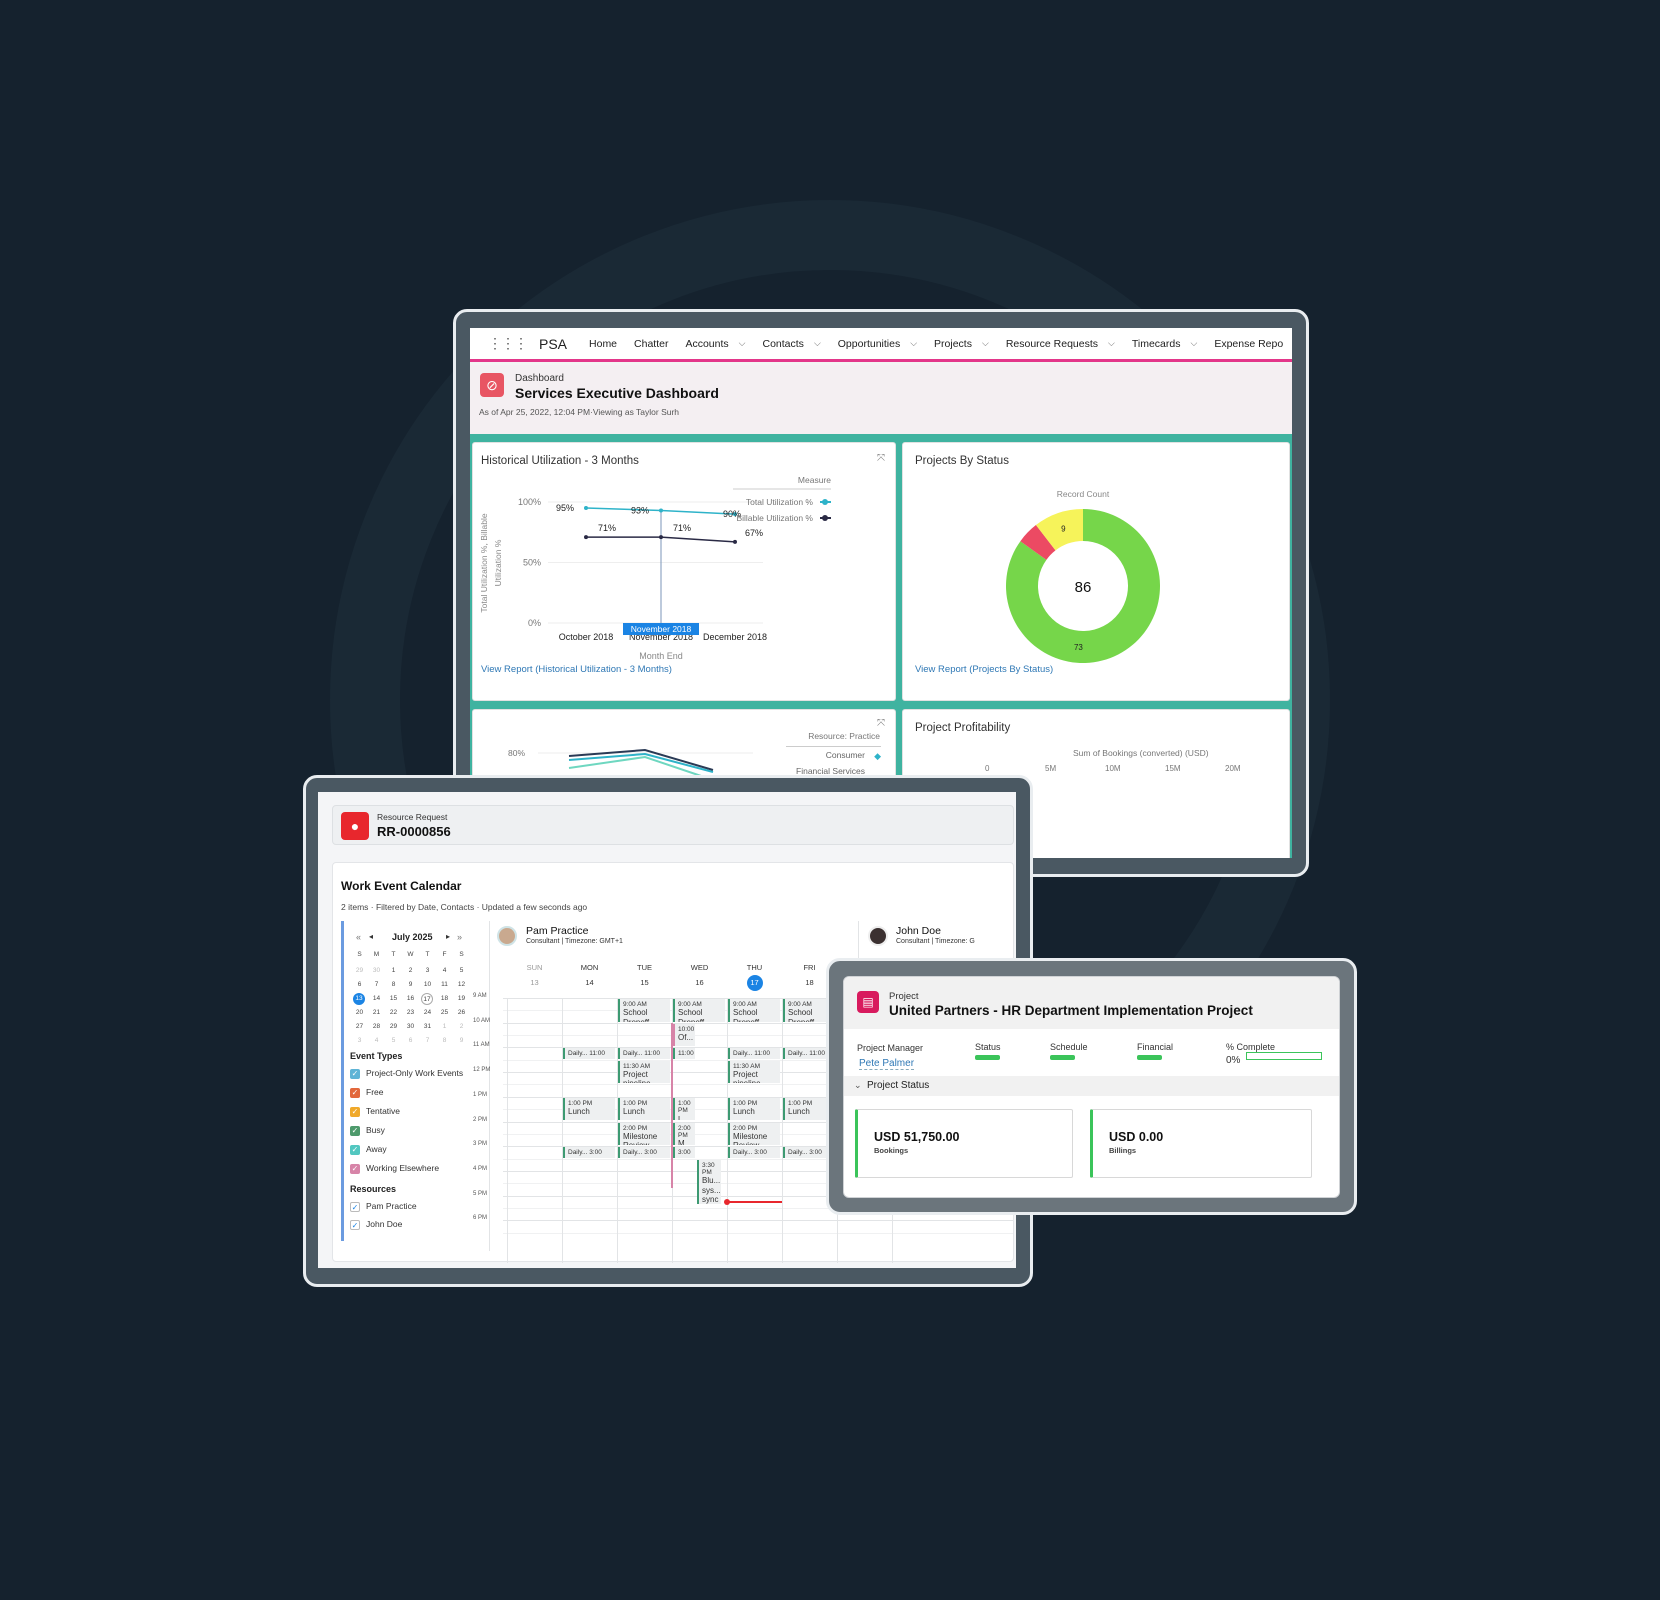  I want to click on event-type-filter: ✓ Working Elsewhere, so click(394, 1168).